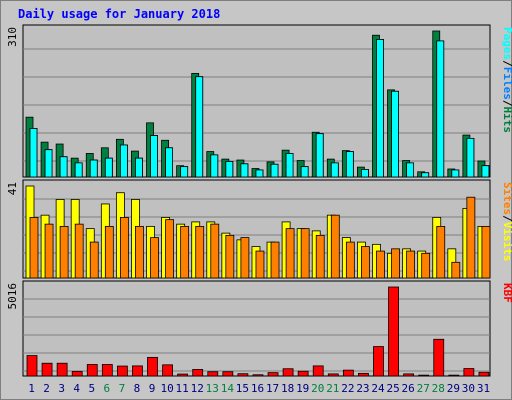 The height and width of the screenshot is (400, 512). What do you see at coordinates (212, 388) in the screenshot?
I see `x-tick-label: 13` at bounding box center [212, 388].